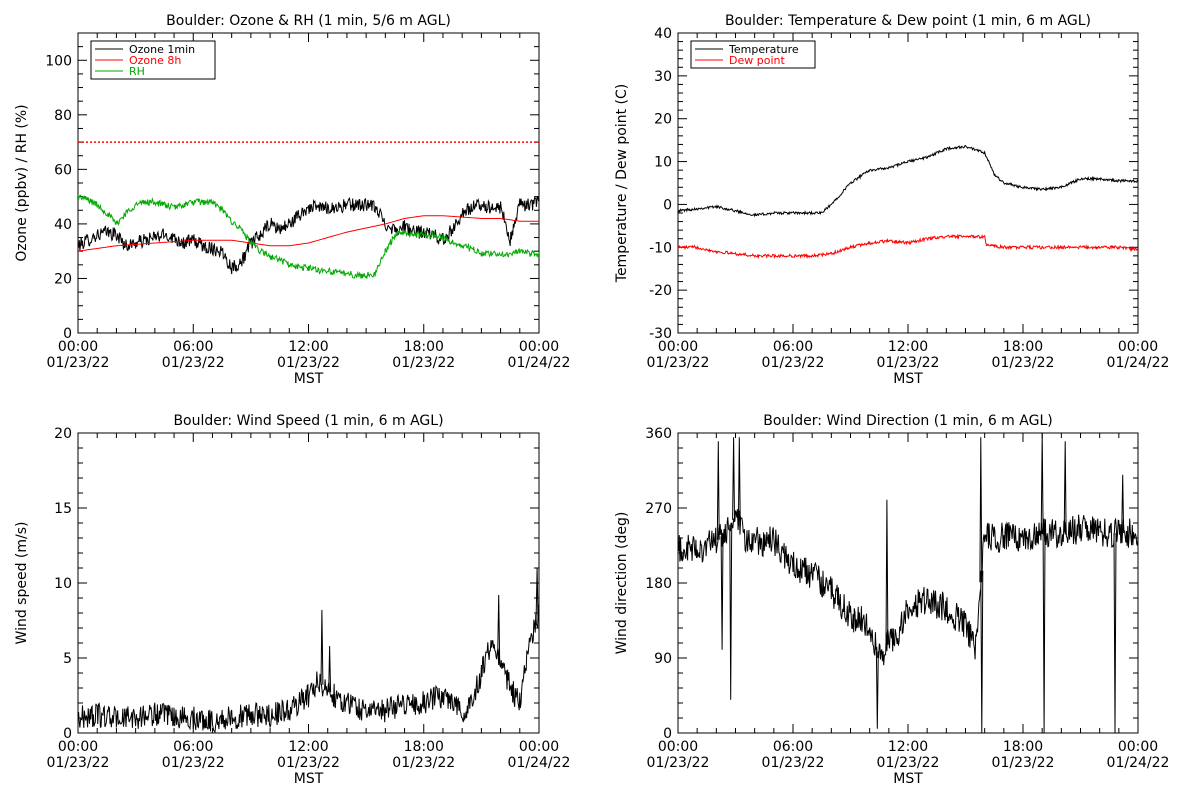 The height and width of the screenshot is (800, 1200). I want to click on legend-label: Ozone 1min, so click(162, 49).